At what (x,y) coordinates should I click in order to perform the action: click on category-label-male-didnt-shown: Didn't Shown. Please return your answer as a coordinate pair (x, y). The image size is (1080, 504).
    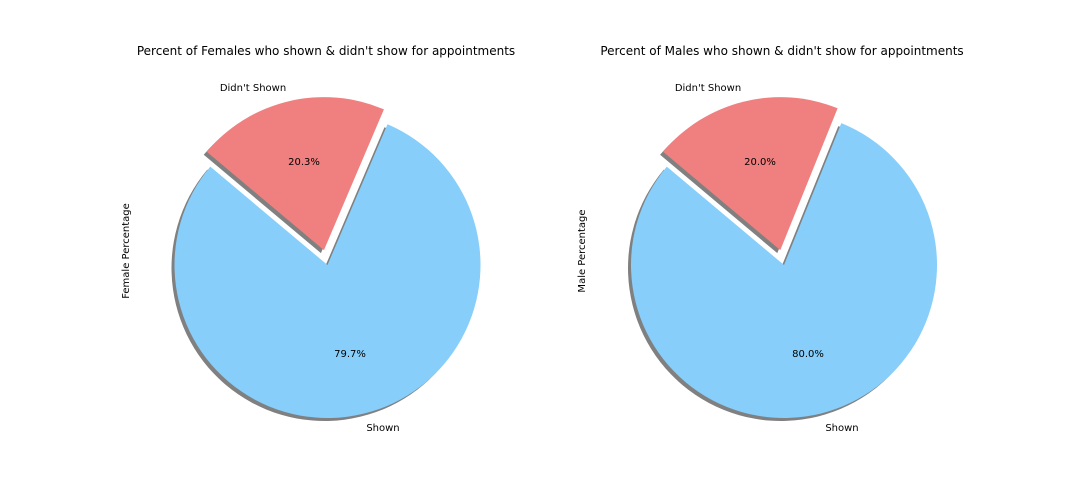
    Looking at the image, I should click on (708, 88).